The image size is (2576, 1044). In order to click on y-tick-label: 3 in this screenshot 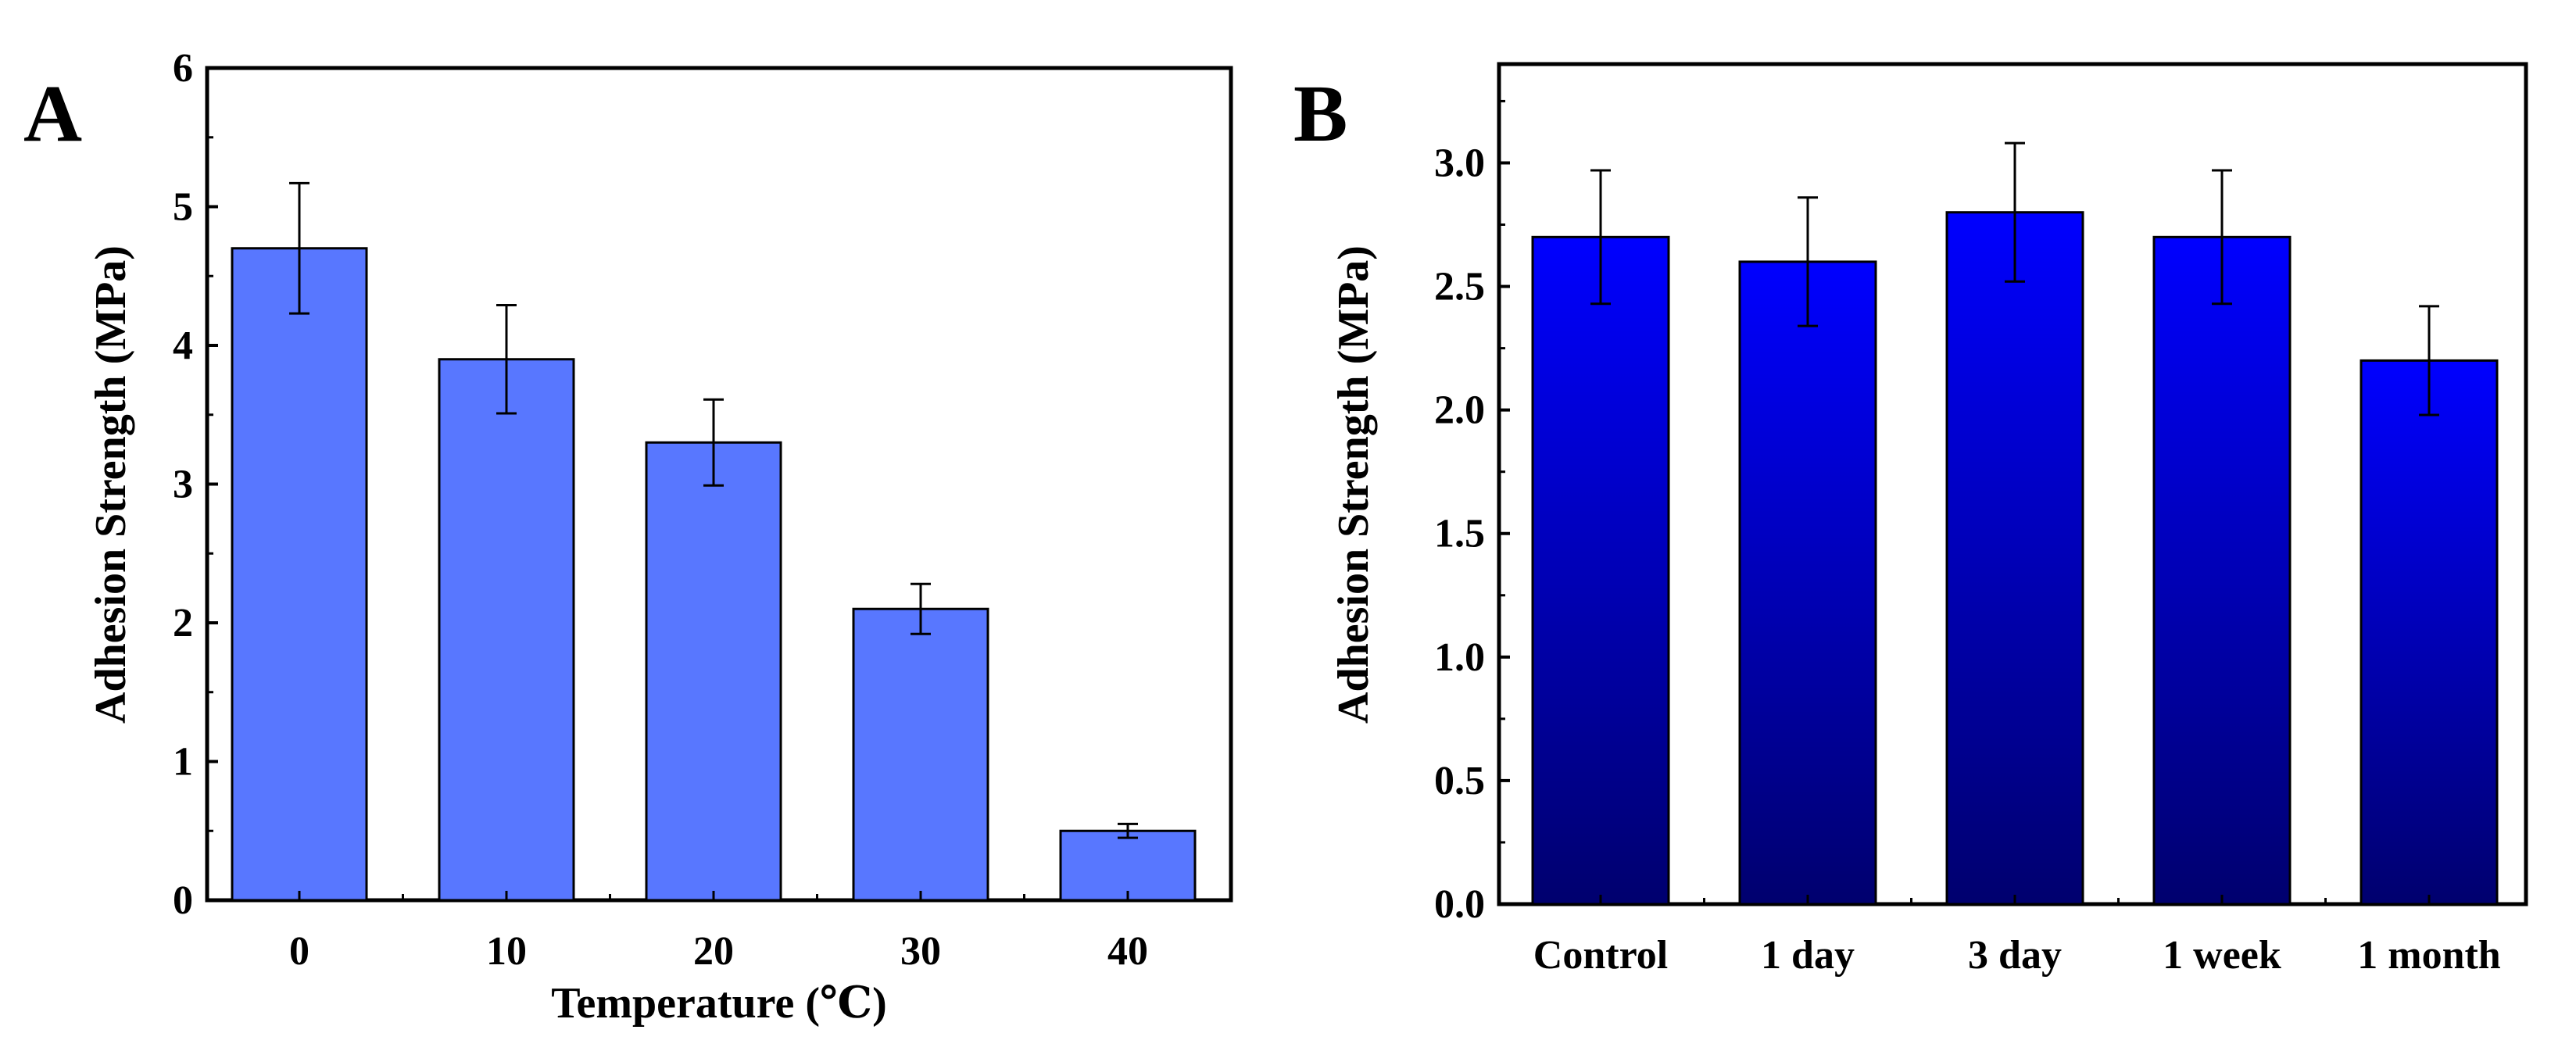, I will do `click(183, 485)`.